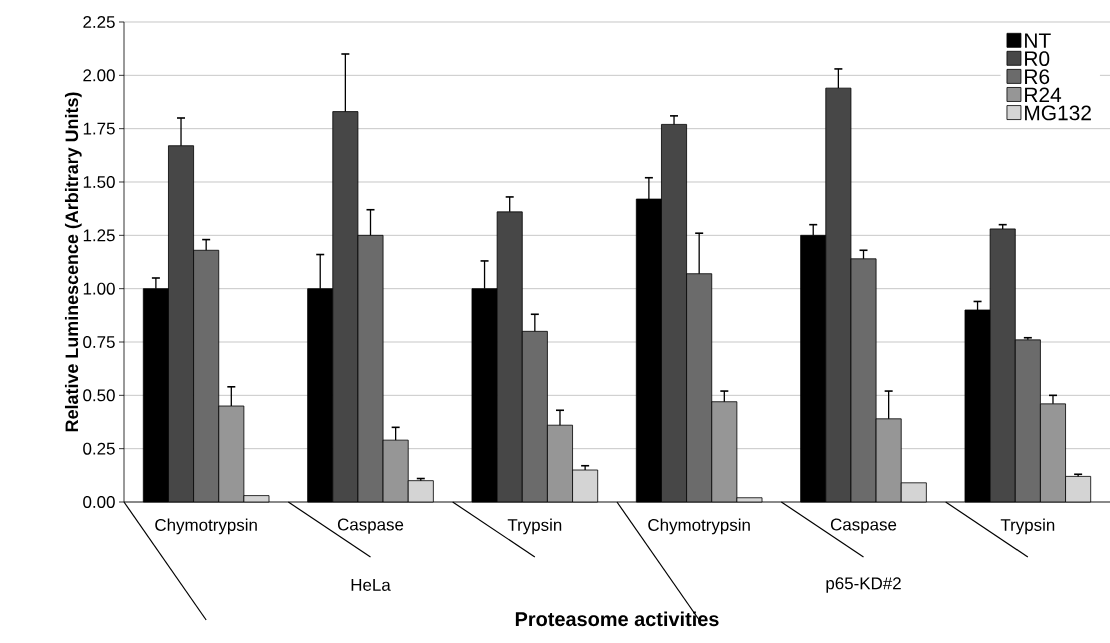  Describe the element at coordinates (1037, 77) in the screenshot. I see `legend-label: R6` at that location.